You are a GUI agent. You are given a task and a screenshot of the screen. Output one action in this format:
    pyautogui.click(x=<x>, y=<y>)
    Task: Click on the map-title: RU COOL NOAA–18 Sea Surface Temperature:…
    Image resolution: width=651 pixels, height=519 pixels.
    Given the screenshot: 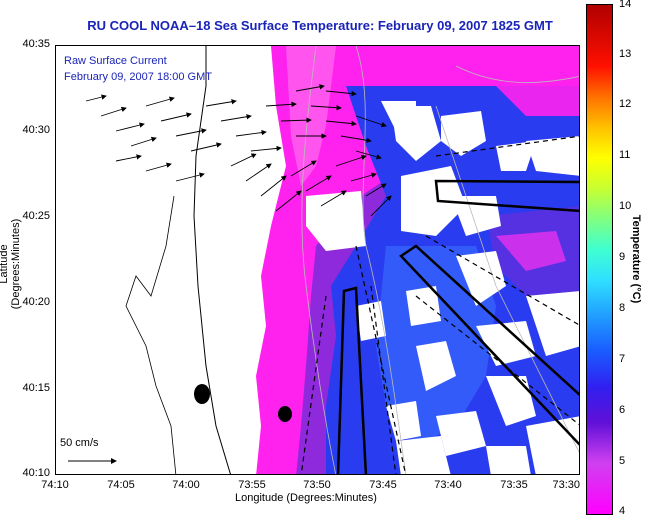 What is the action you would take?
    pyautogui.click(x=320, y=25)
    